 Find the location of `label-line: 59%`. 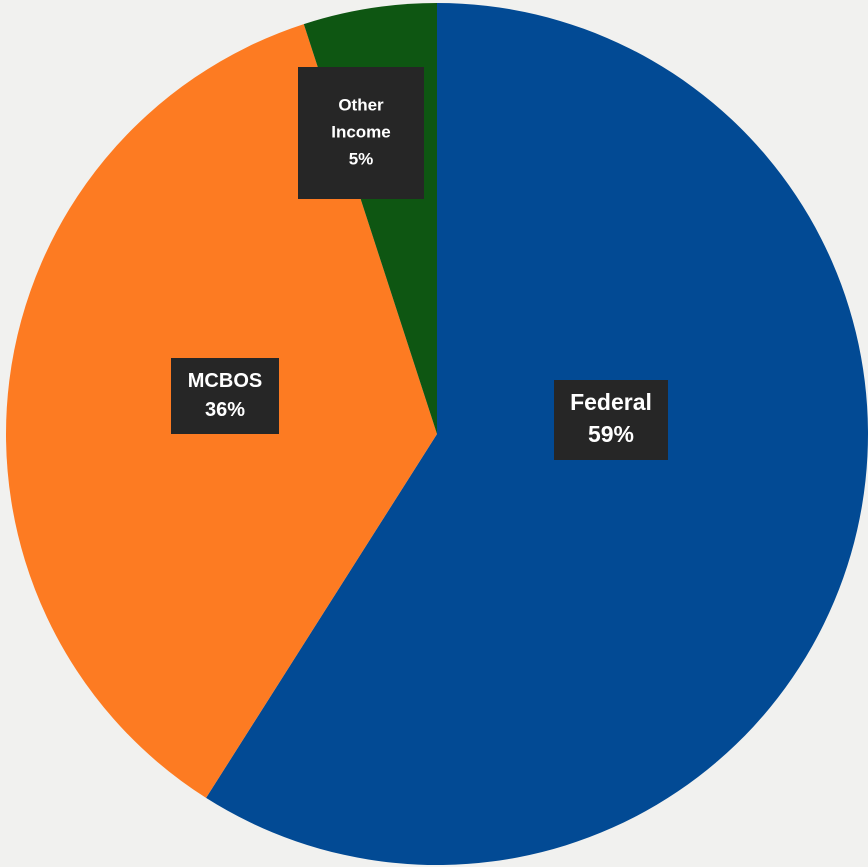

label-line: 59% is located at coordinates (611, 434).